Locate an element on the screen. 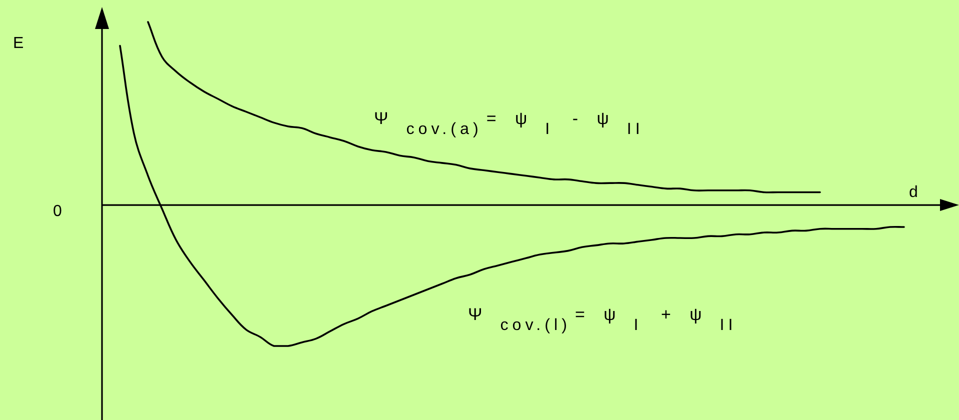  text: 0 is located at coordinates (57, 211).